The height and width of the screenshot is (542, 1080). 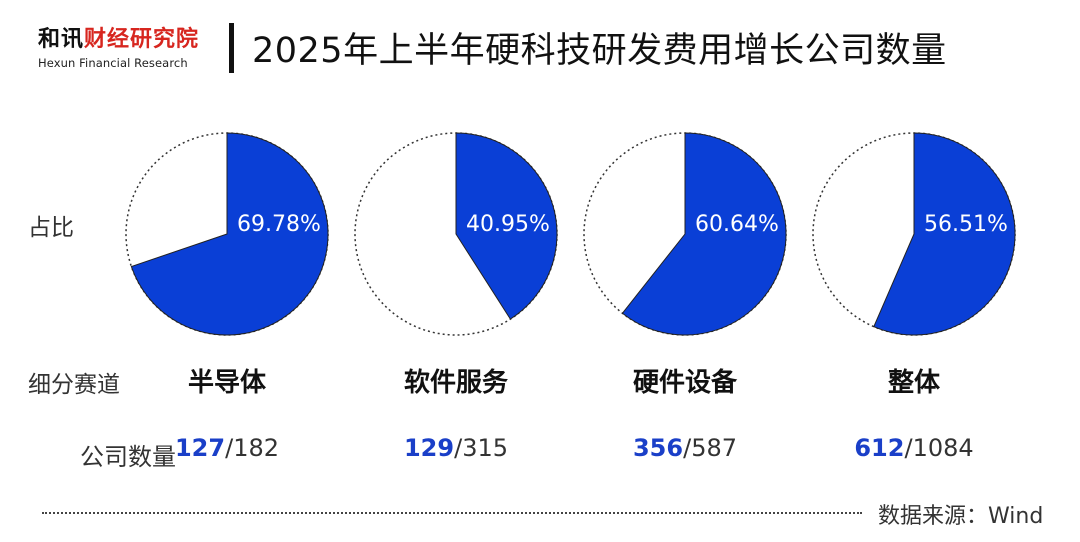 What do you see at coordinates (599, 51) in the screenshot?
I see `chart-title: 2025年上半年硬科技研发费用增长公司数量` at bounding box center [599, 51].